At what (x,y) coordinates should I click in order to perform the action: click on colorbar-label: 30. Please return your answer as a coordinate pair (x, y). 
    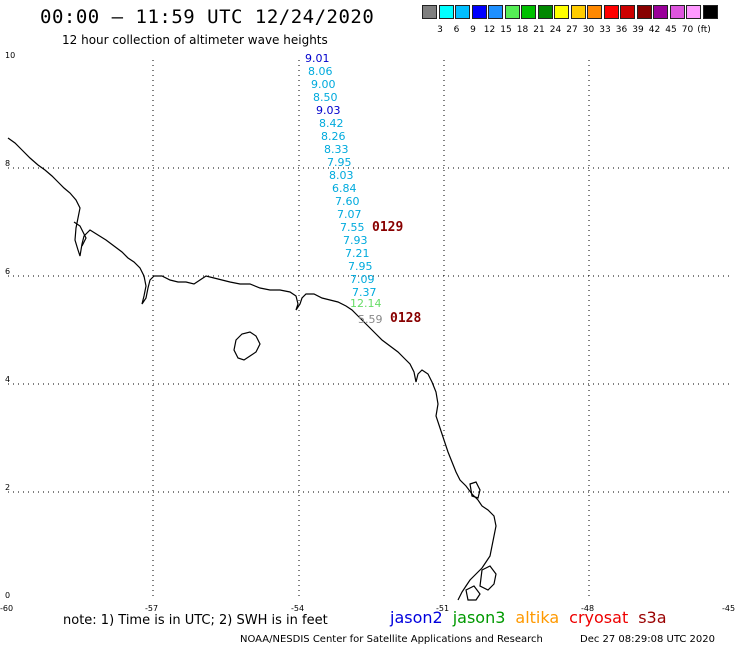
    Looking at the image, I should click on (588, 30).